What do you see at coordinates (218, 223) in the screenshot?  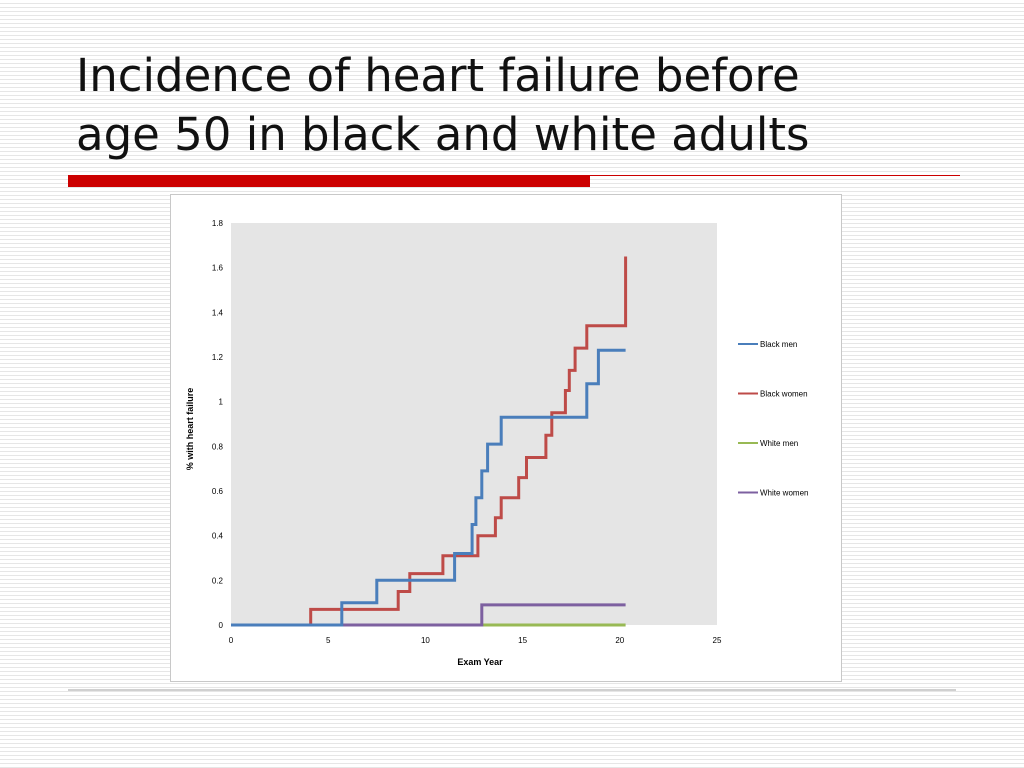 I see `y-tick-label: 1.8` at bounding box center [218, 223].